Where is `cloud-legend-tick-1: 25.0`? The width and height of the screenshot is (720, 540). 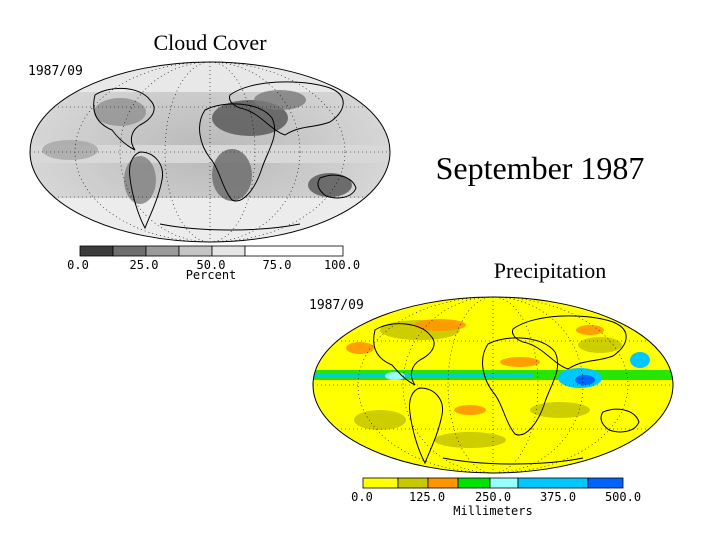 cloud-legend-tick-1: 25.0 is located at coordinates (144, 265).